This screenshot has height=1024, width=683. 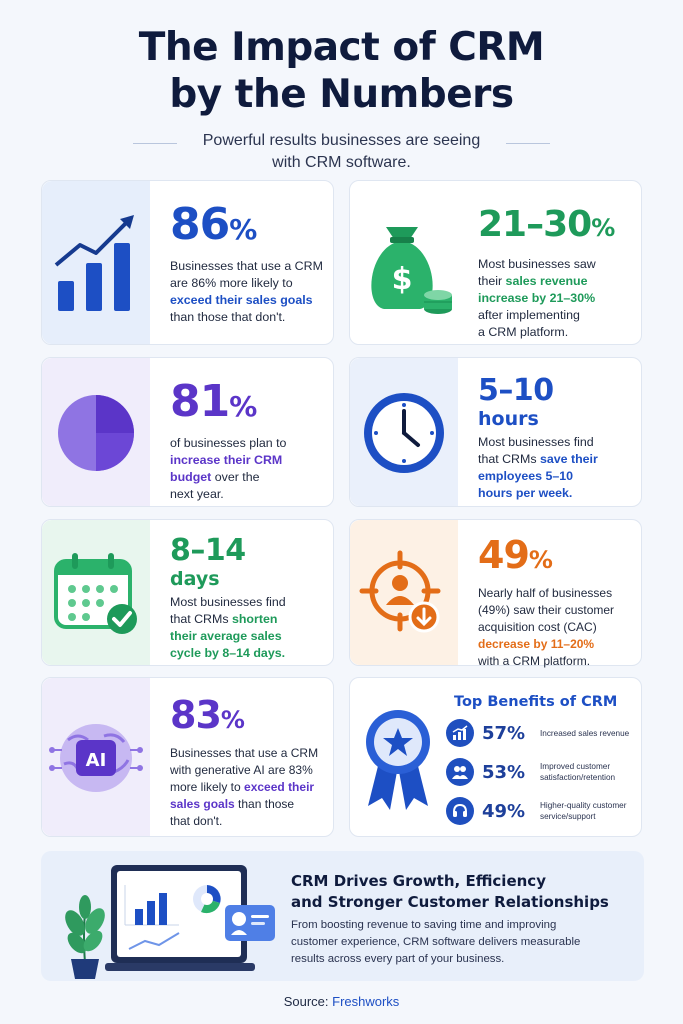 I want to click on calendar-check-icon, so click(x=95, y=593).